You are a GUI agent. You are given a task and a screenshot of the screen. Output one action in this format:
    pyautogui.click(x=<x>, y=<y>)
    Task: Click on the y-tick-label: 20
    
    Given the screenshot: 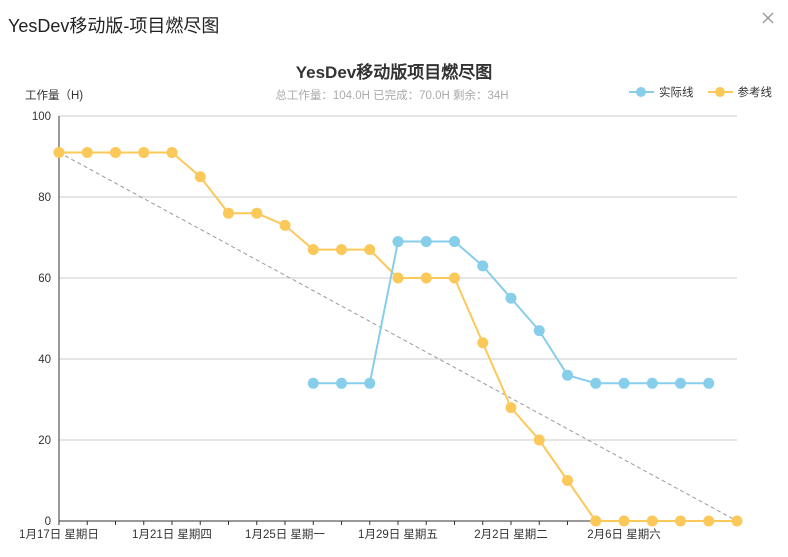 What is the action you would take?
    pyautogui.click(x=44, y=441)
    